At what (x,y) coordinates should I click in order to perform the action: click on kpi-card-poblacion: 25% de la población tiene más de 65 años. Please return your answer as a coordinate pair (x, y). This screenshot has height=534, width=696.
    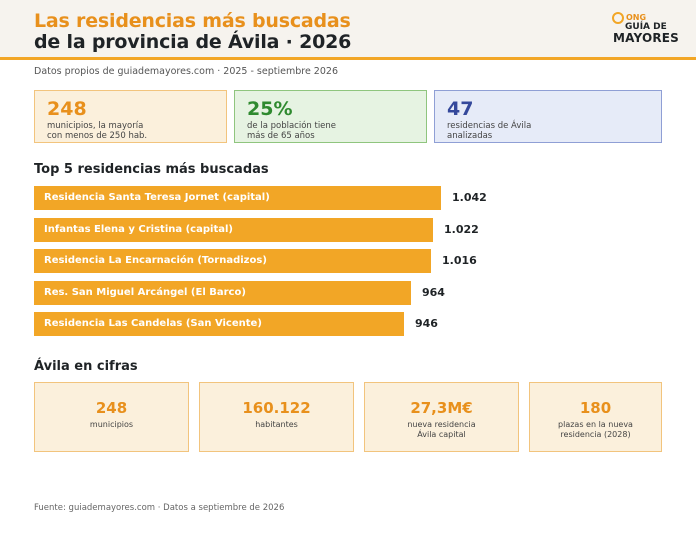
    Looking at the image, I should click on (330, 116).